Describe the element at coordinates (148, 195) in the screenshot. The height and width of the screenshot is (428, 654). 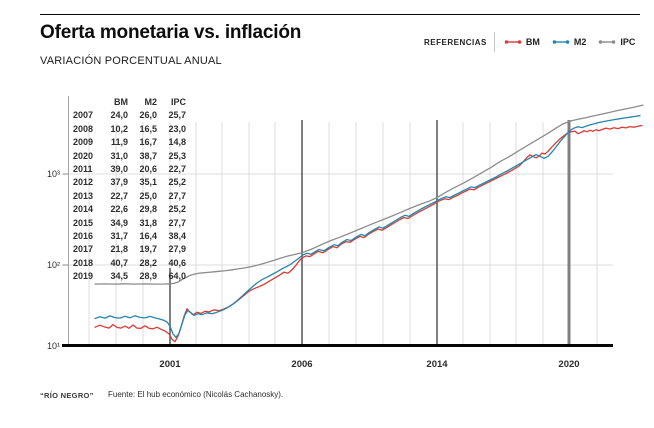
I see `table-value-cell: 25,0` at that location.